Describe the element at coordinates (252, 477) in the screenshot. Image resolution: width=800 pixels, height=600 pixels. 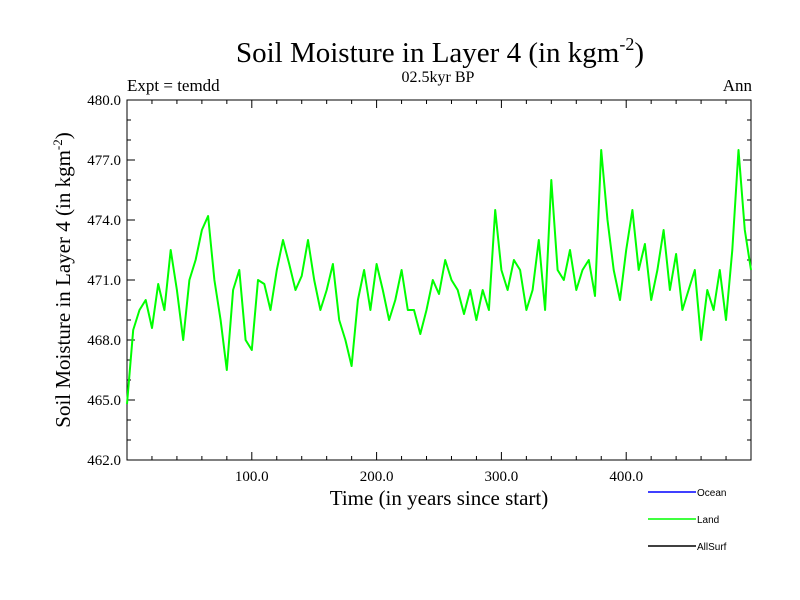
I see `x-tick-label: 100.0` at that location.